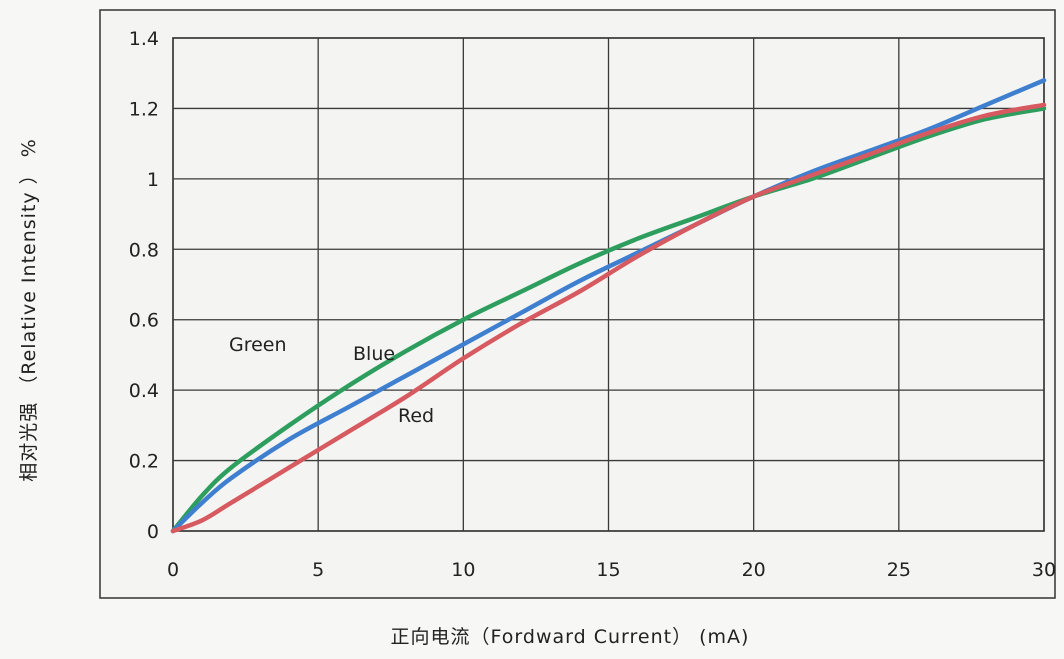  Describe the element at coordinates (754, 570) in the screenshot. I see `x-tick-label: 20` at that location.